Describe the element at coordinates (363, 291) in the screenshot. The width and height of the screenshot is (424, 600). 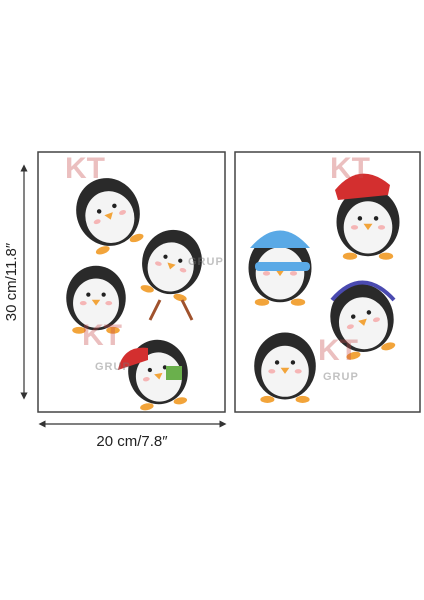
I see `earmuffs` at that location.